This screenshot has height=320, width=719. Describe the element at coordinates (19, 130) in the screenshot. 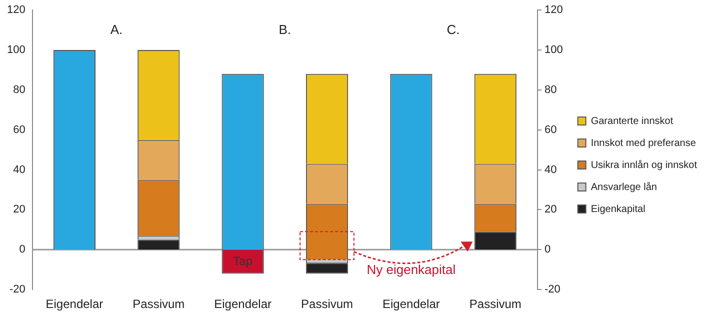

I see `y-tick-label: 60` at that location.